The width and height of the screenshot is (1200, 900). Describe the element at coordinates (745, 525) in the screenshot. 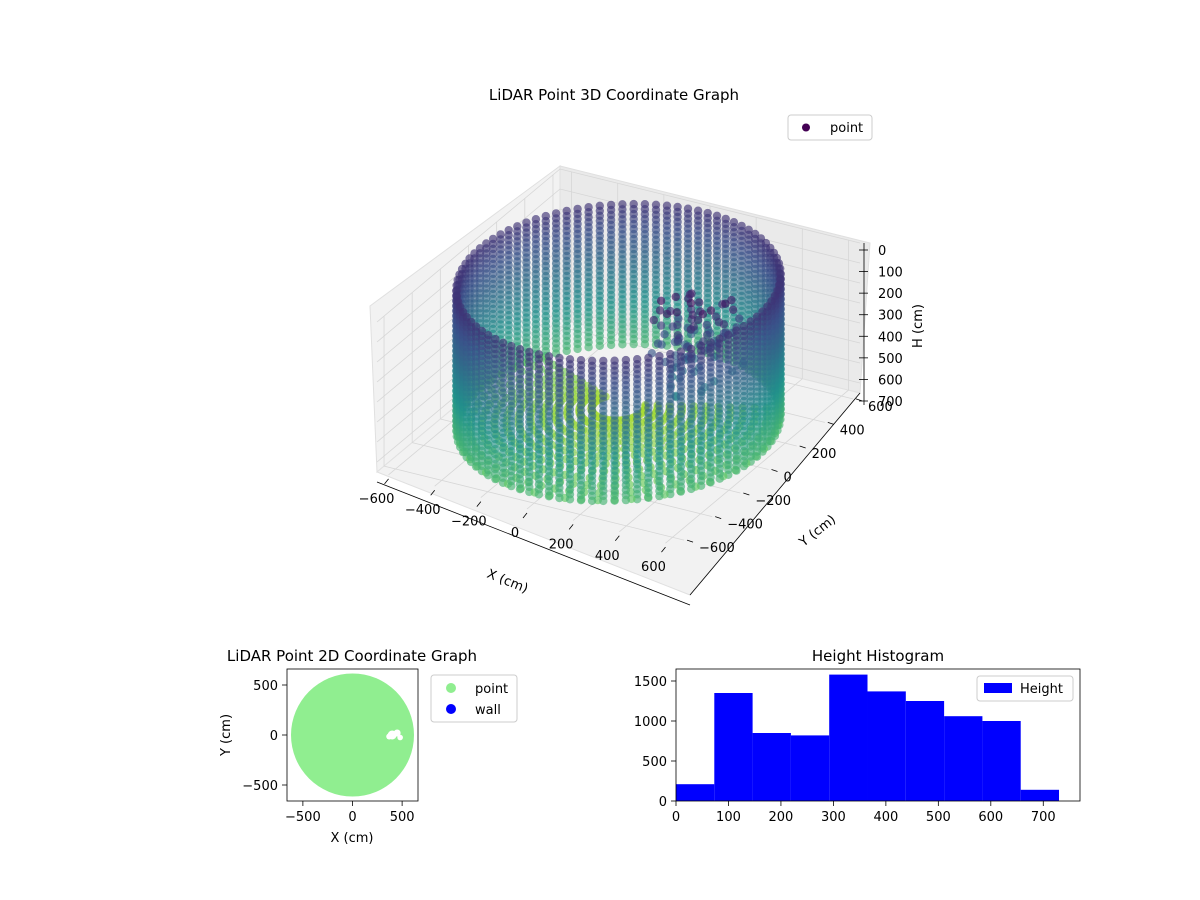

I see `y-tick-label-3d: −400` at that location.